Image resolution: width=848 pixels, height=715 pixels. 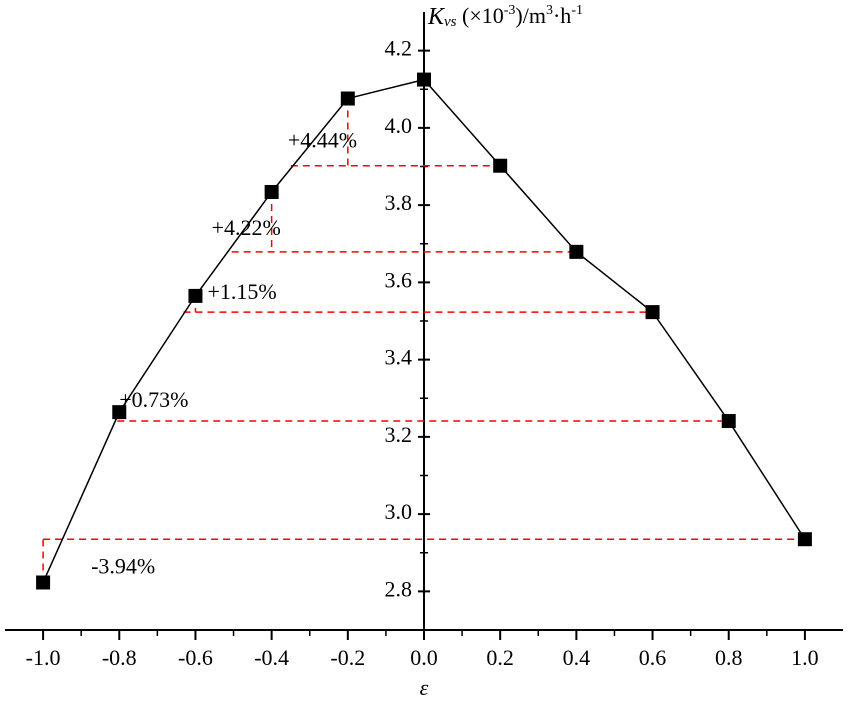 I want to click on y-label-part: -1, so click(x=577, y=10).